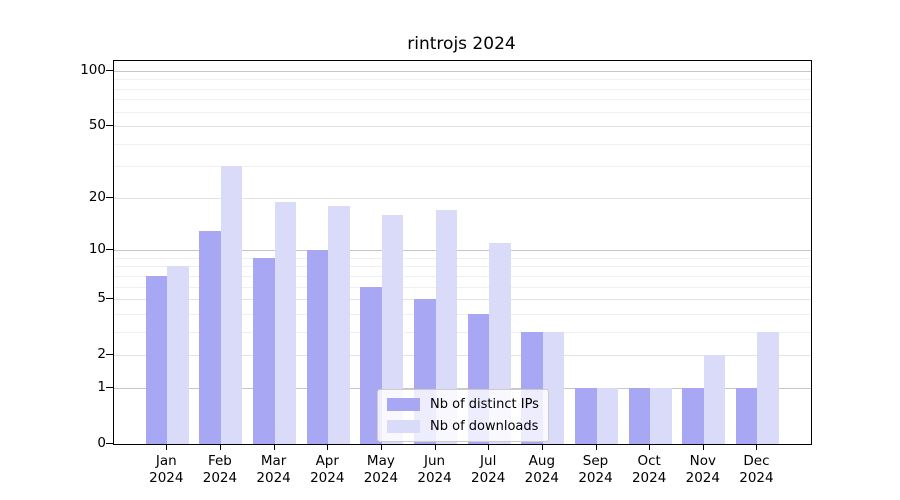 Image resolution: width=900 pixels, height=500 pixels. Describe the element at coordinates (101, 386) in the screenshot. I see `y-tick-label: 1` at that location.